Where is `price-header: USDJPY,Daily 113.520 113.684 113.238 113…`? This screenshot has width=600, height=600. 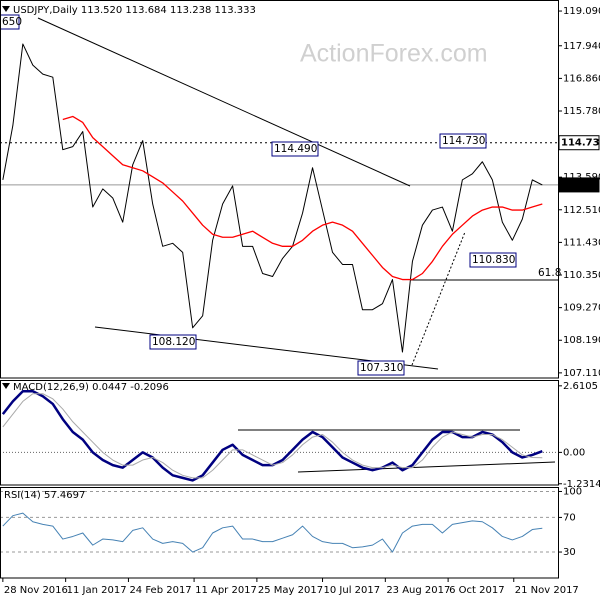
price-header: USDJPY,Daily 113.520 113.684 113.238 113… is located at coordinates (134, 10).